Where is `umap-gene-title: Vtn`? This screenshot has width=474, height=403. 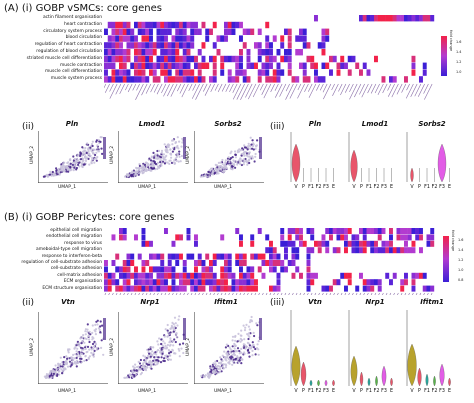 umap-gene-title: Vtn is located at coordinates (68, 302).